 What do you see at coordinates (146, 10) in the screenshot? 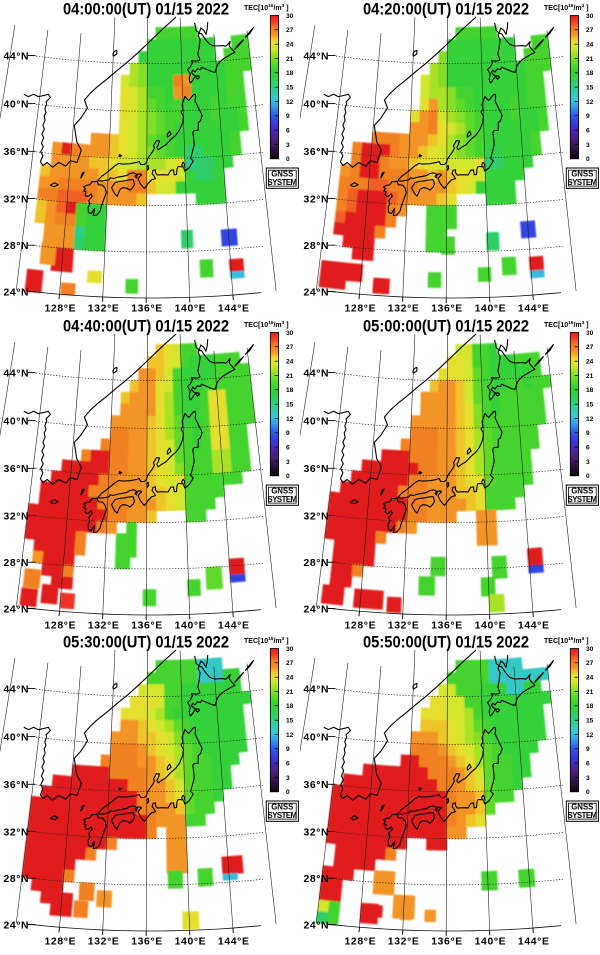
I see `svg-text: 04:00:00(UT) 01/15 2022` at bounding box center [146, 10].